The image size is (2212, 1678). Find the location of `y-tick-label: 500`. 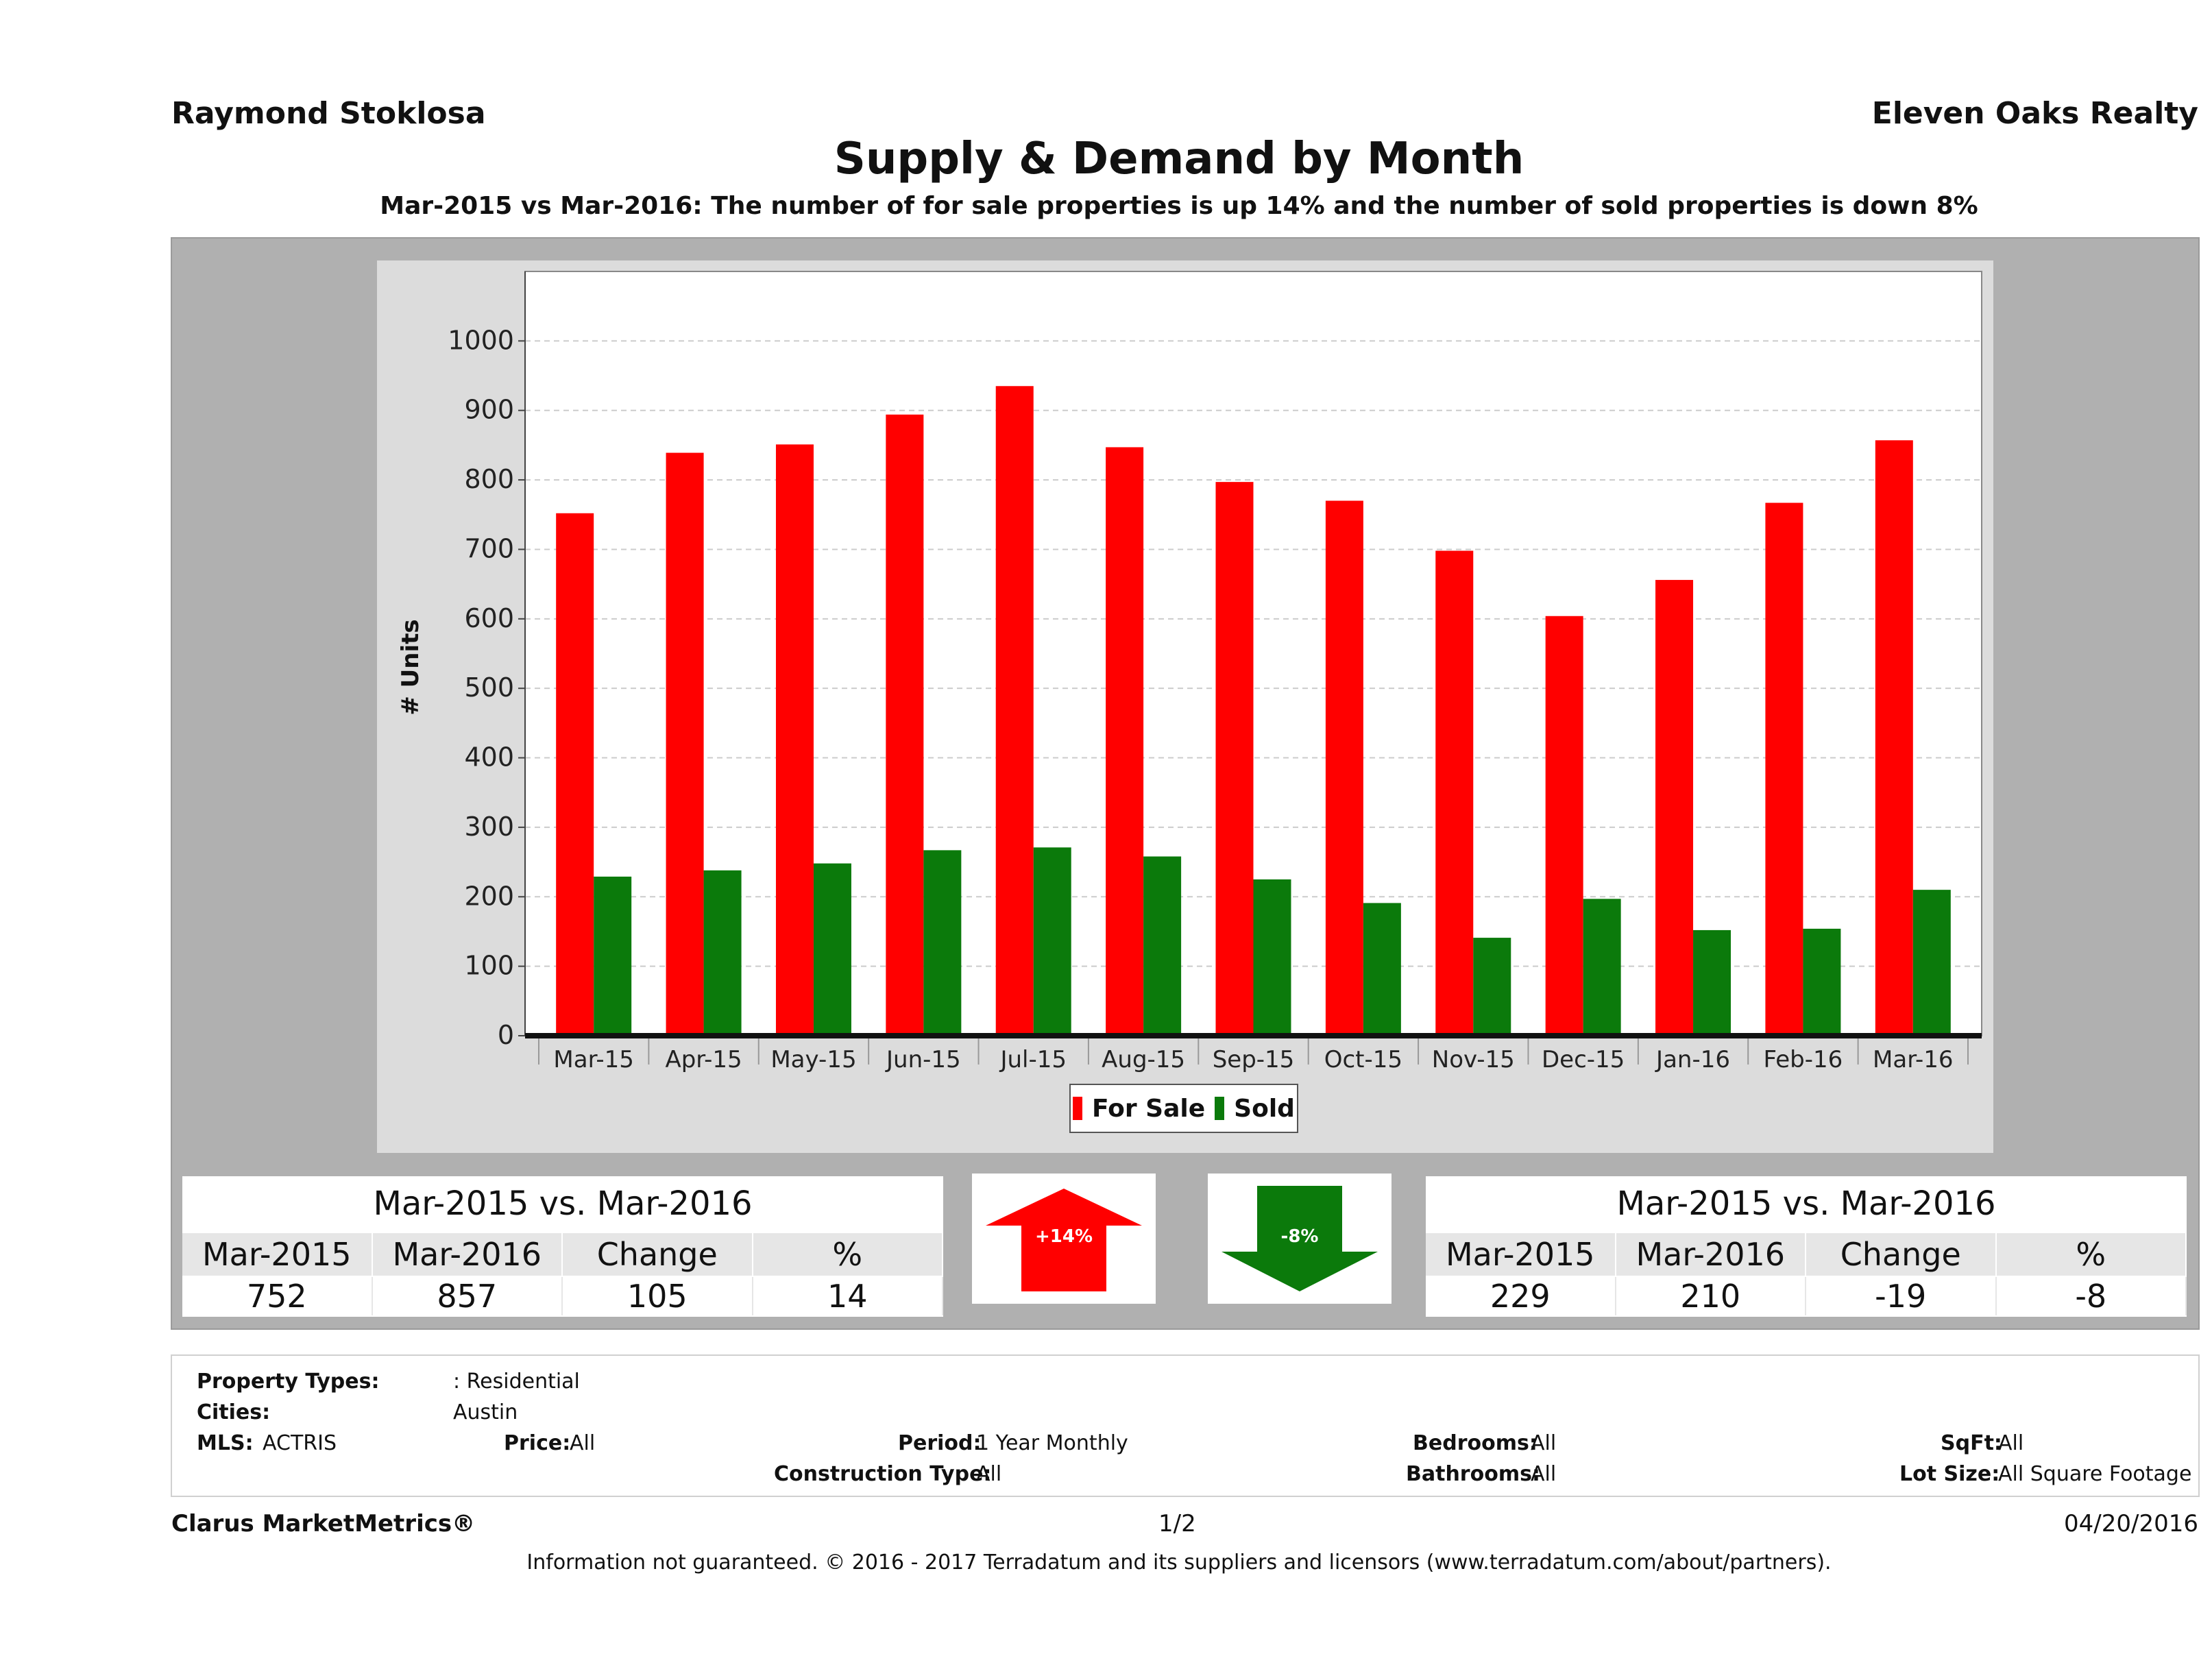

y-tick-label: 500 is located at coordinates (489, 687).